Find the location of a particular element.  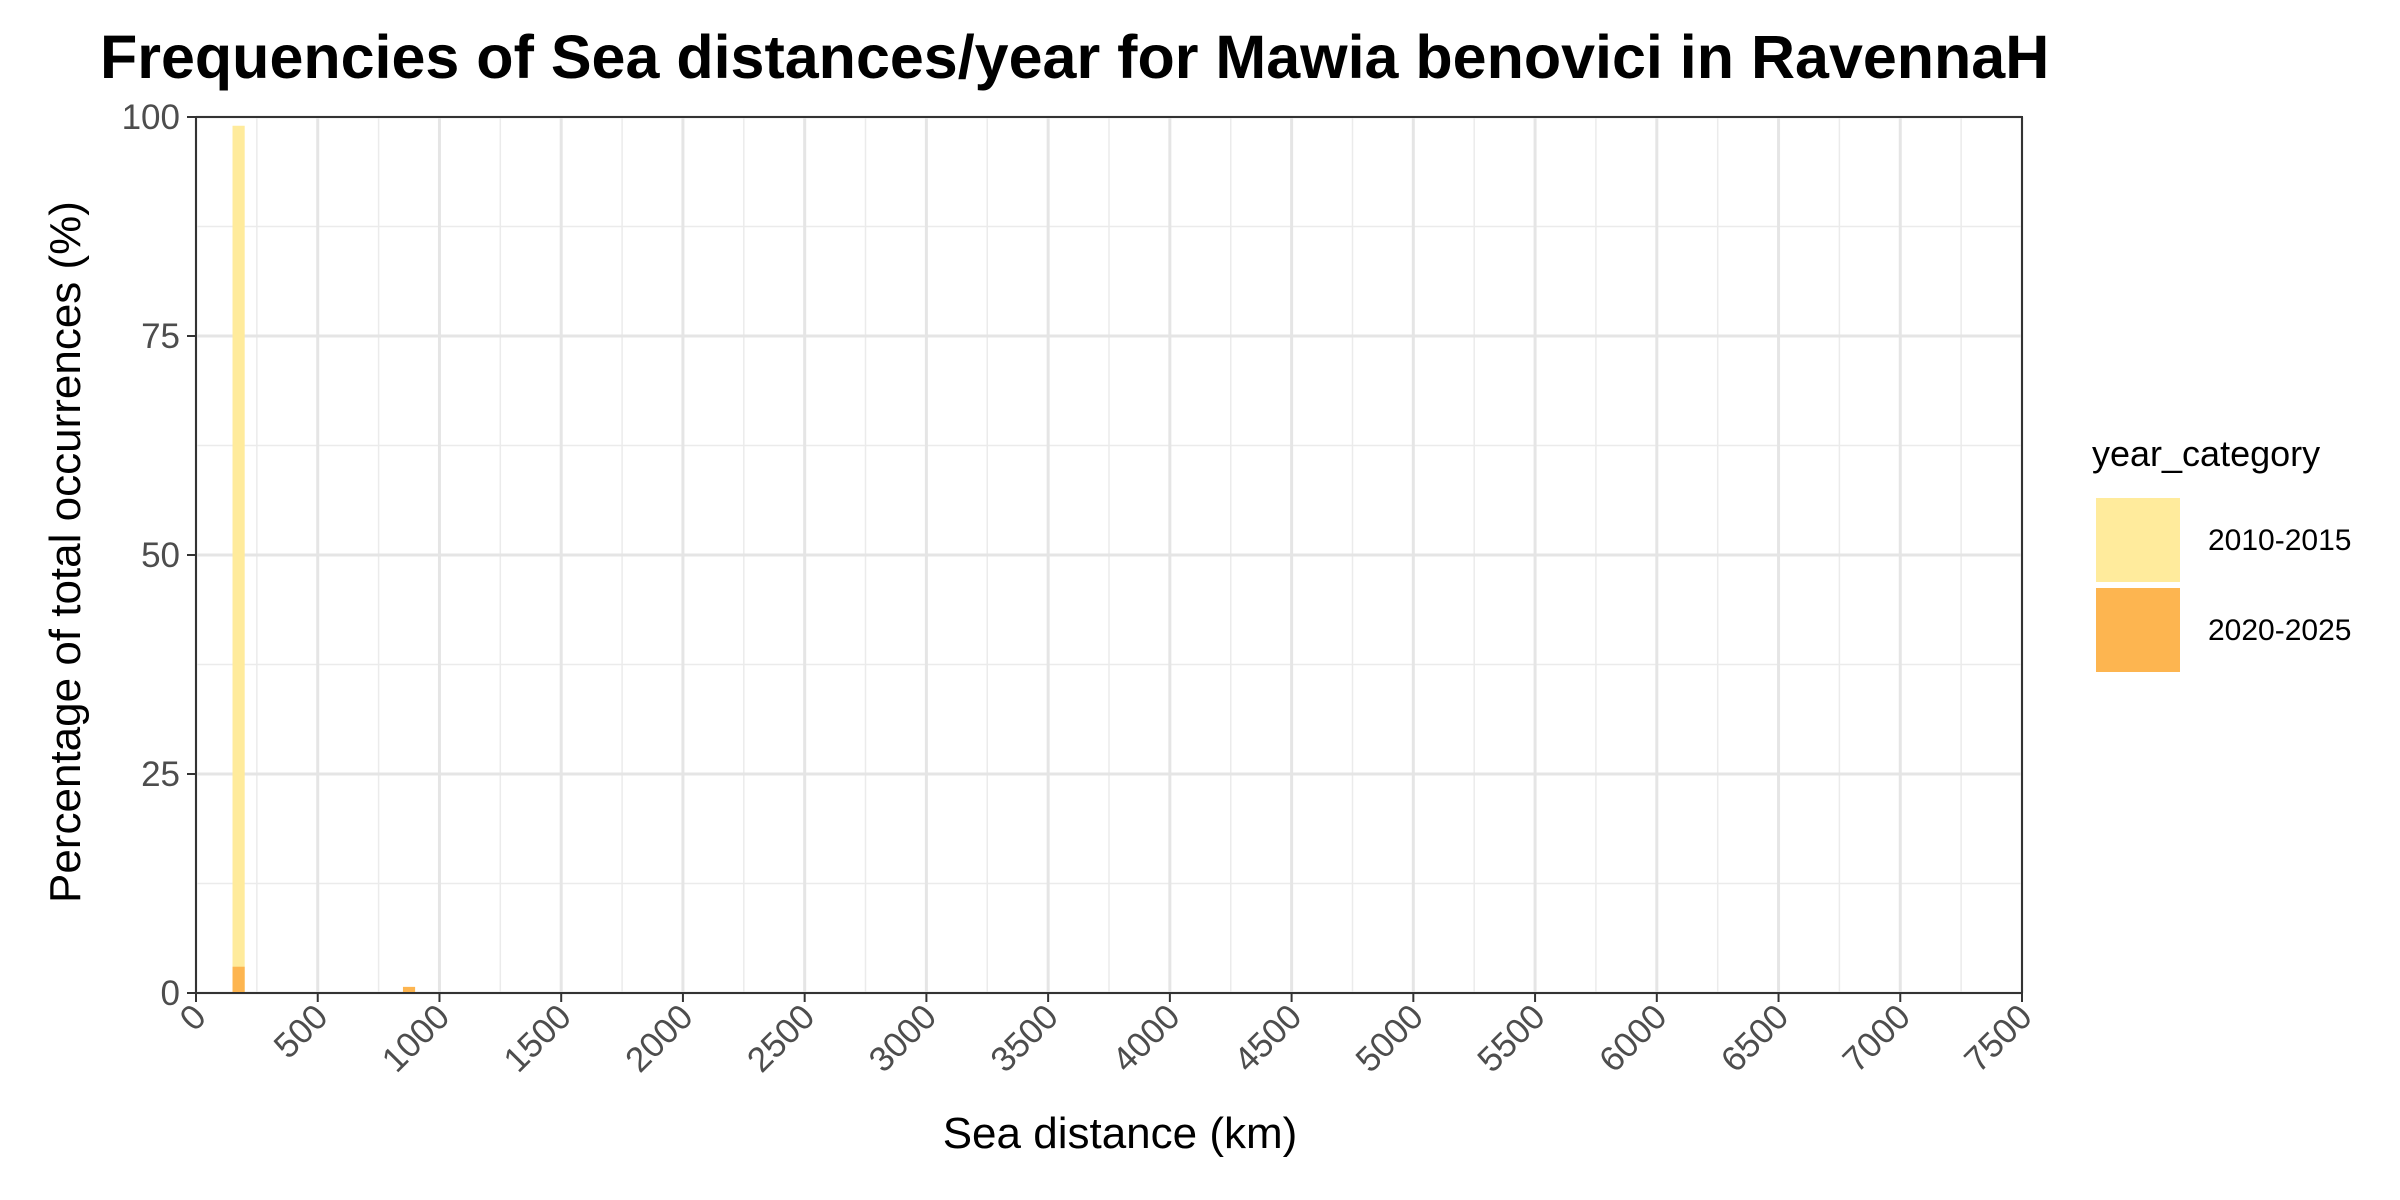

legend-label-2010-2015: 2010-2015 is located at coordinates (2279, 540).